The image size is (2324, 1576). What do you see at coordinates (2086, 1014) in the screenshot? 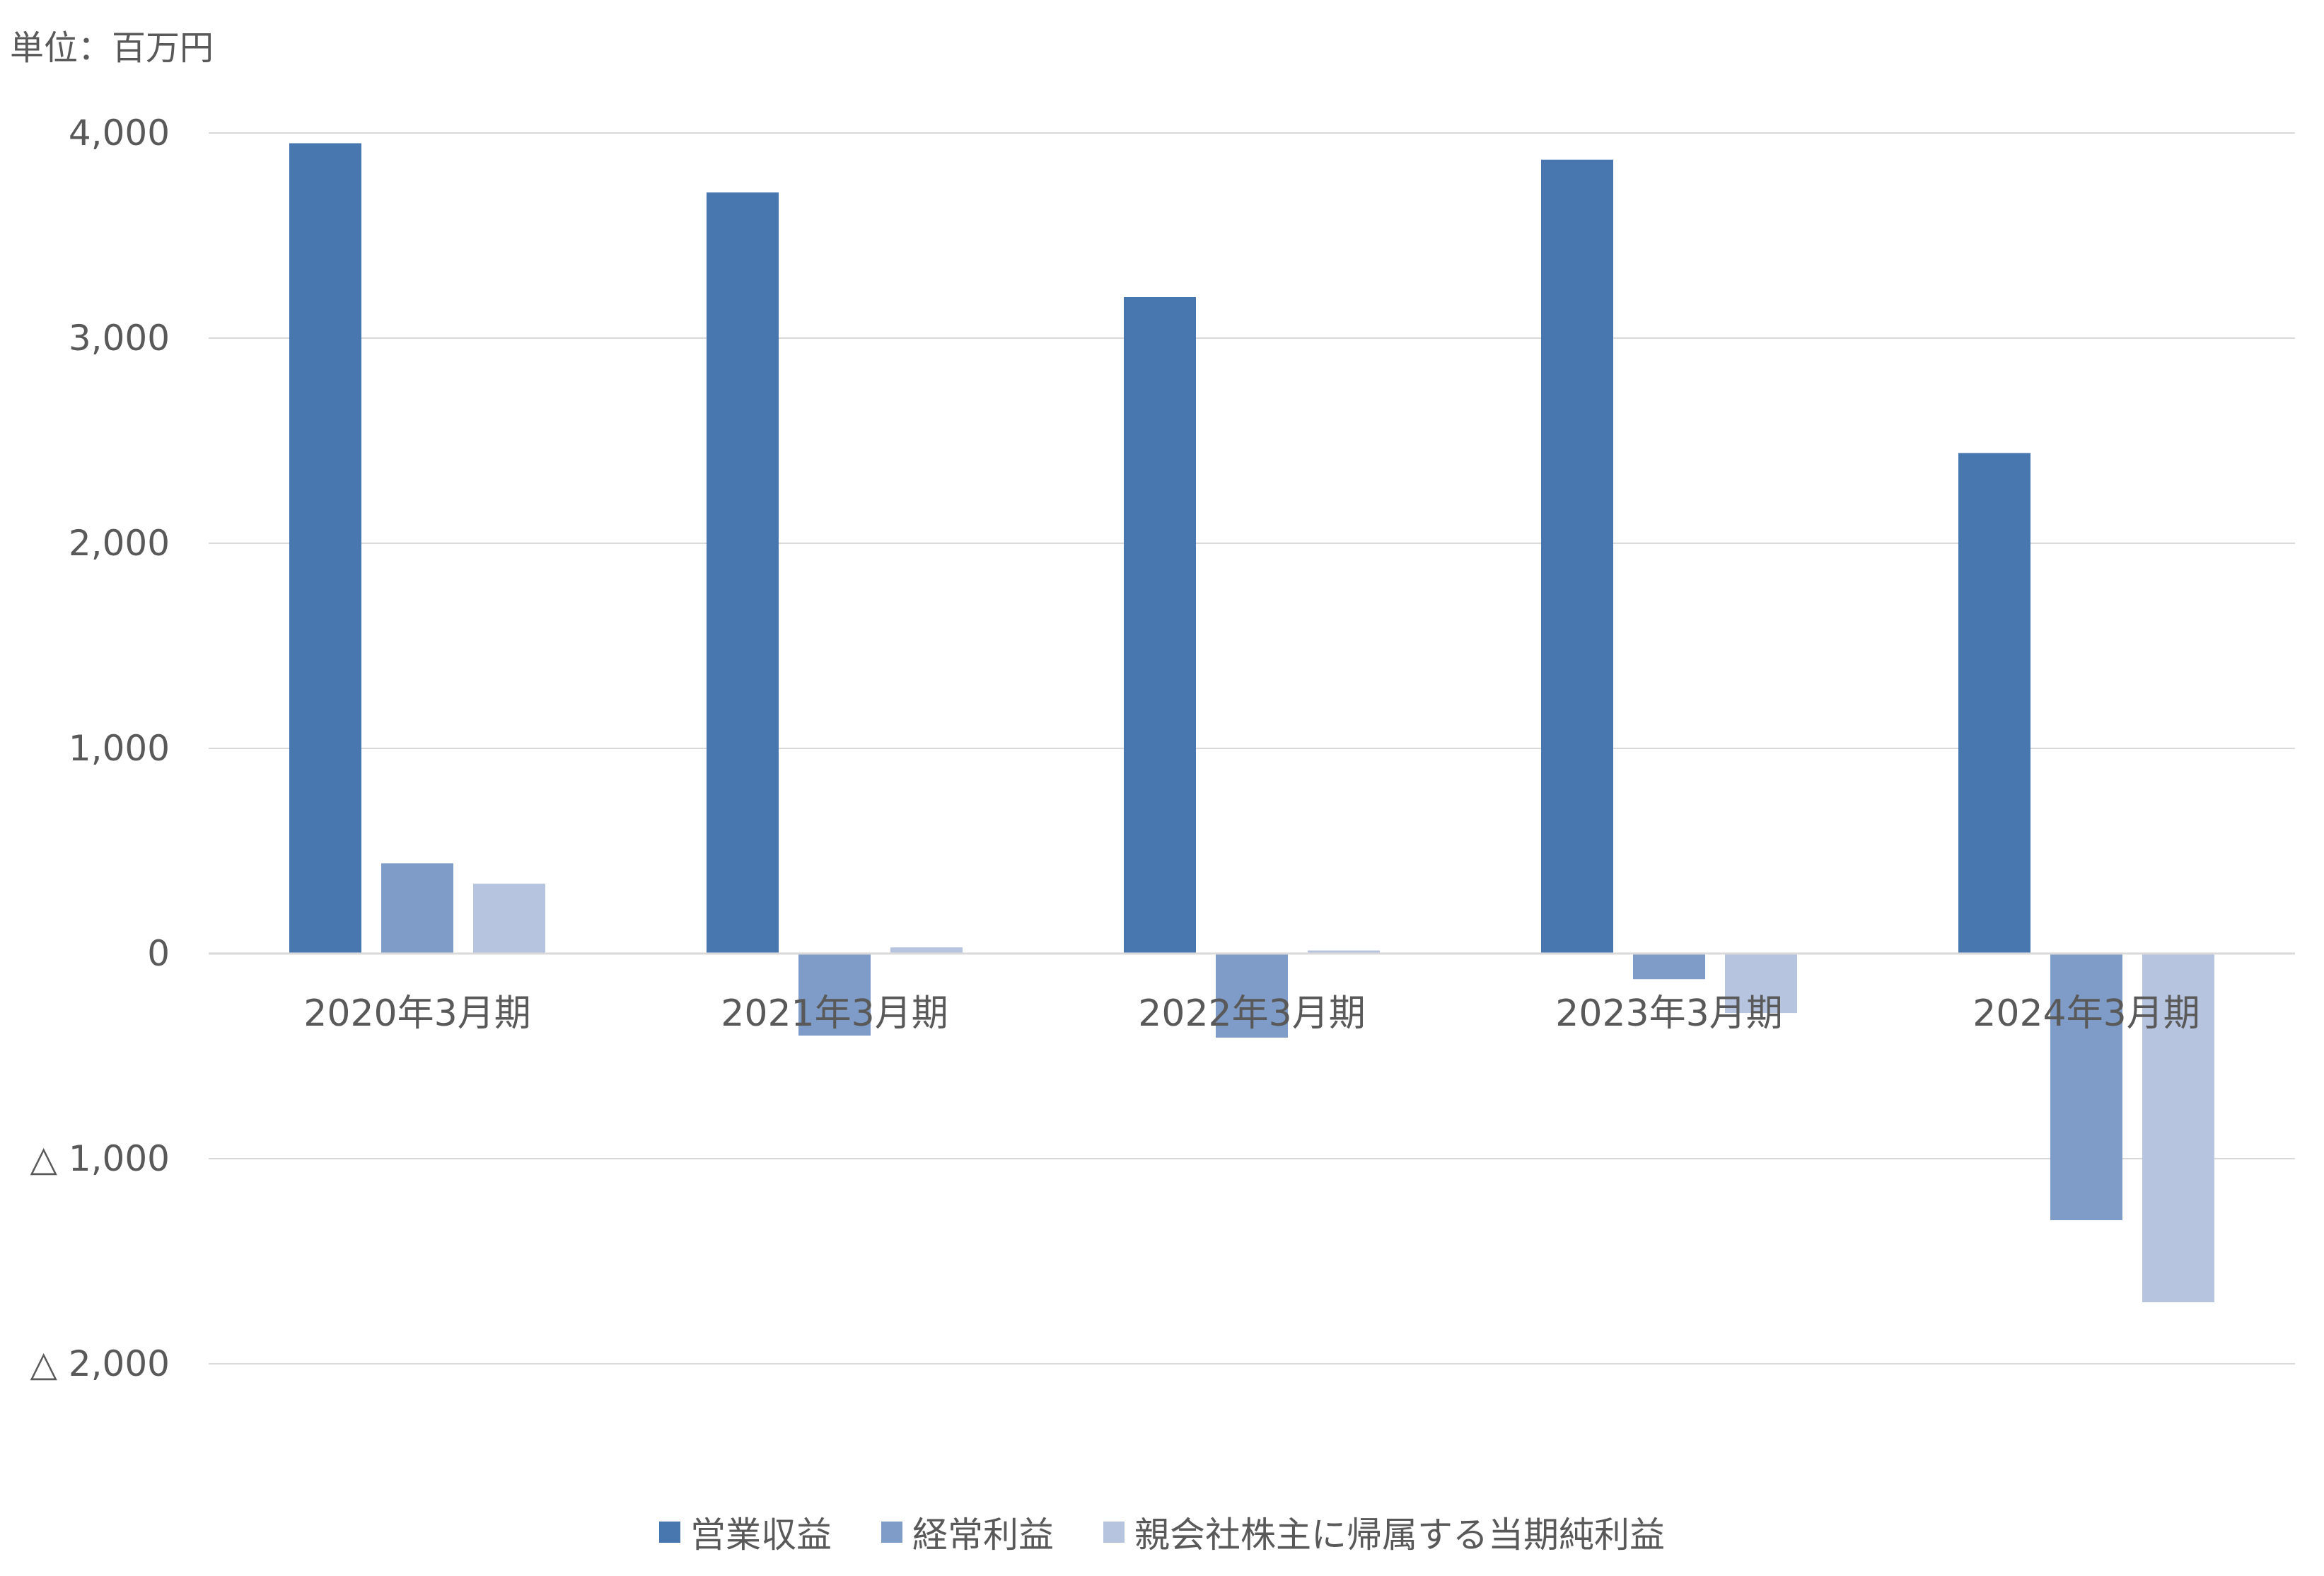
I see `x-category-label: 2024年3月期` at bounding box center [2086, 1014].